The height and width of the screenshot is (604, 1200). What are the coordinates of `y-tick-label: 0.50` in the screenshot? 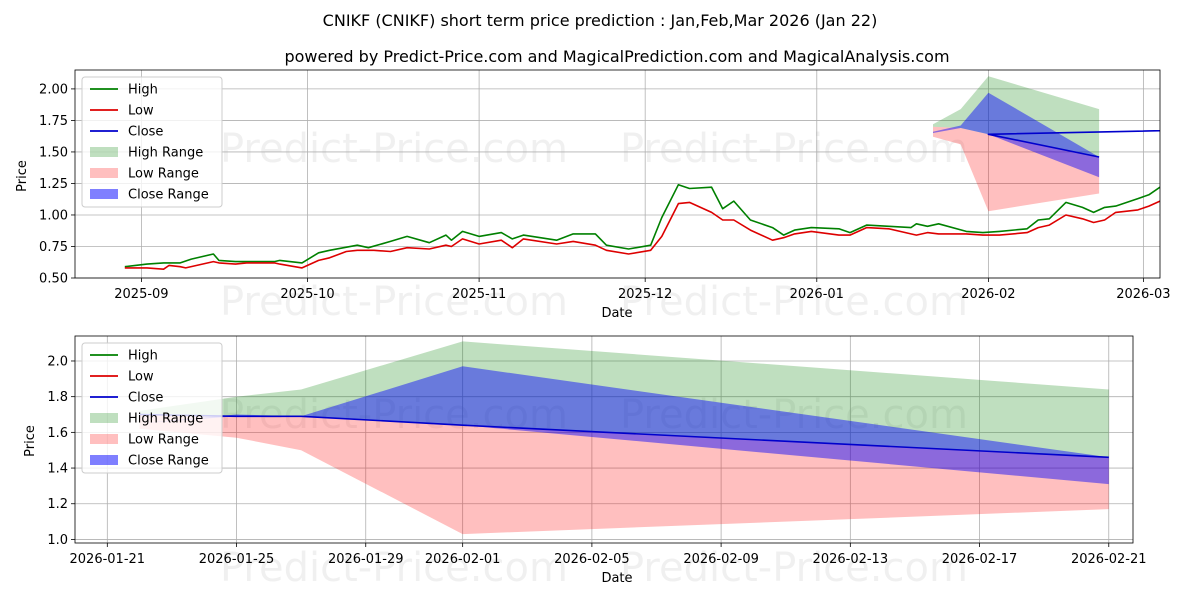 It's located at (53, 279).